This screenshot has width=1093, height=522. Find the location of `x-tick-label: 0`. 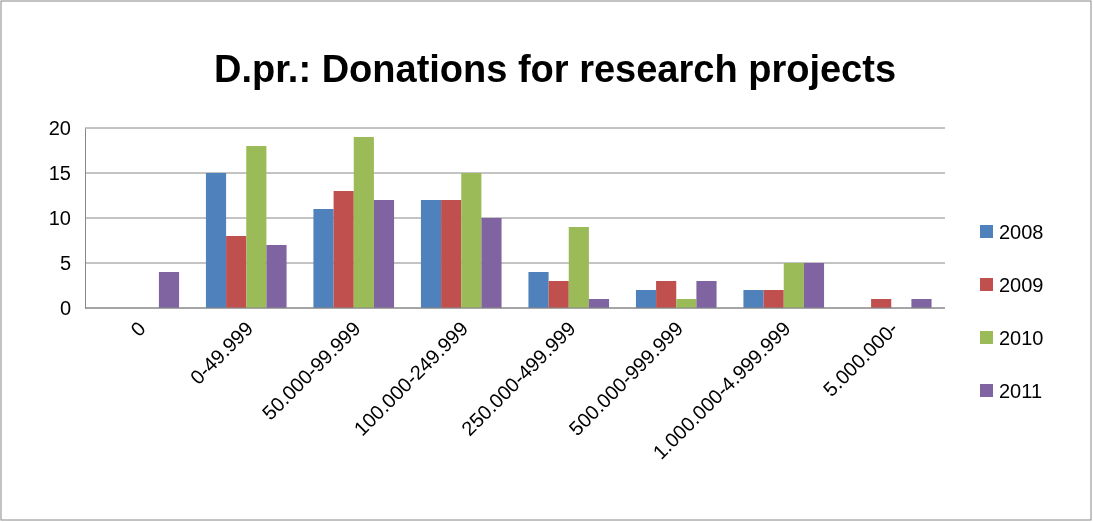

x-tick-label: 0 is located at coordinates (138, 329).